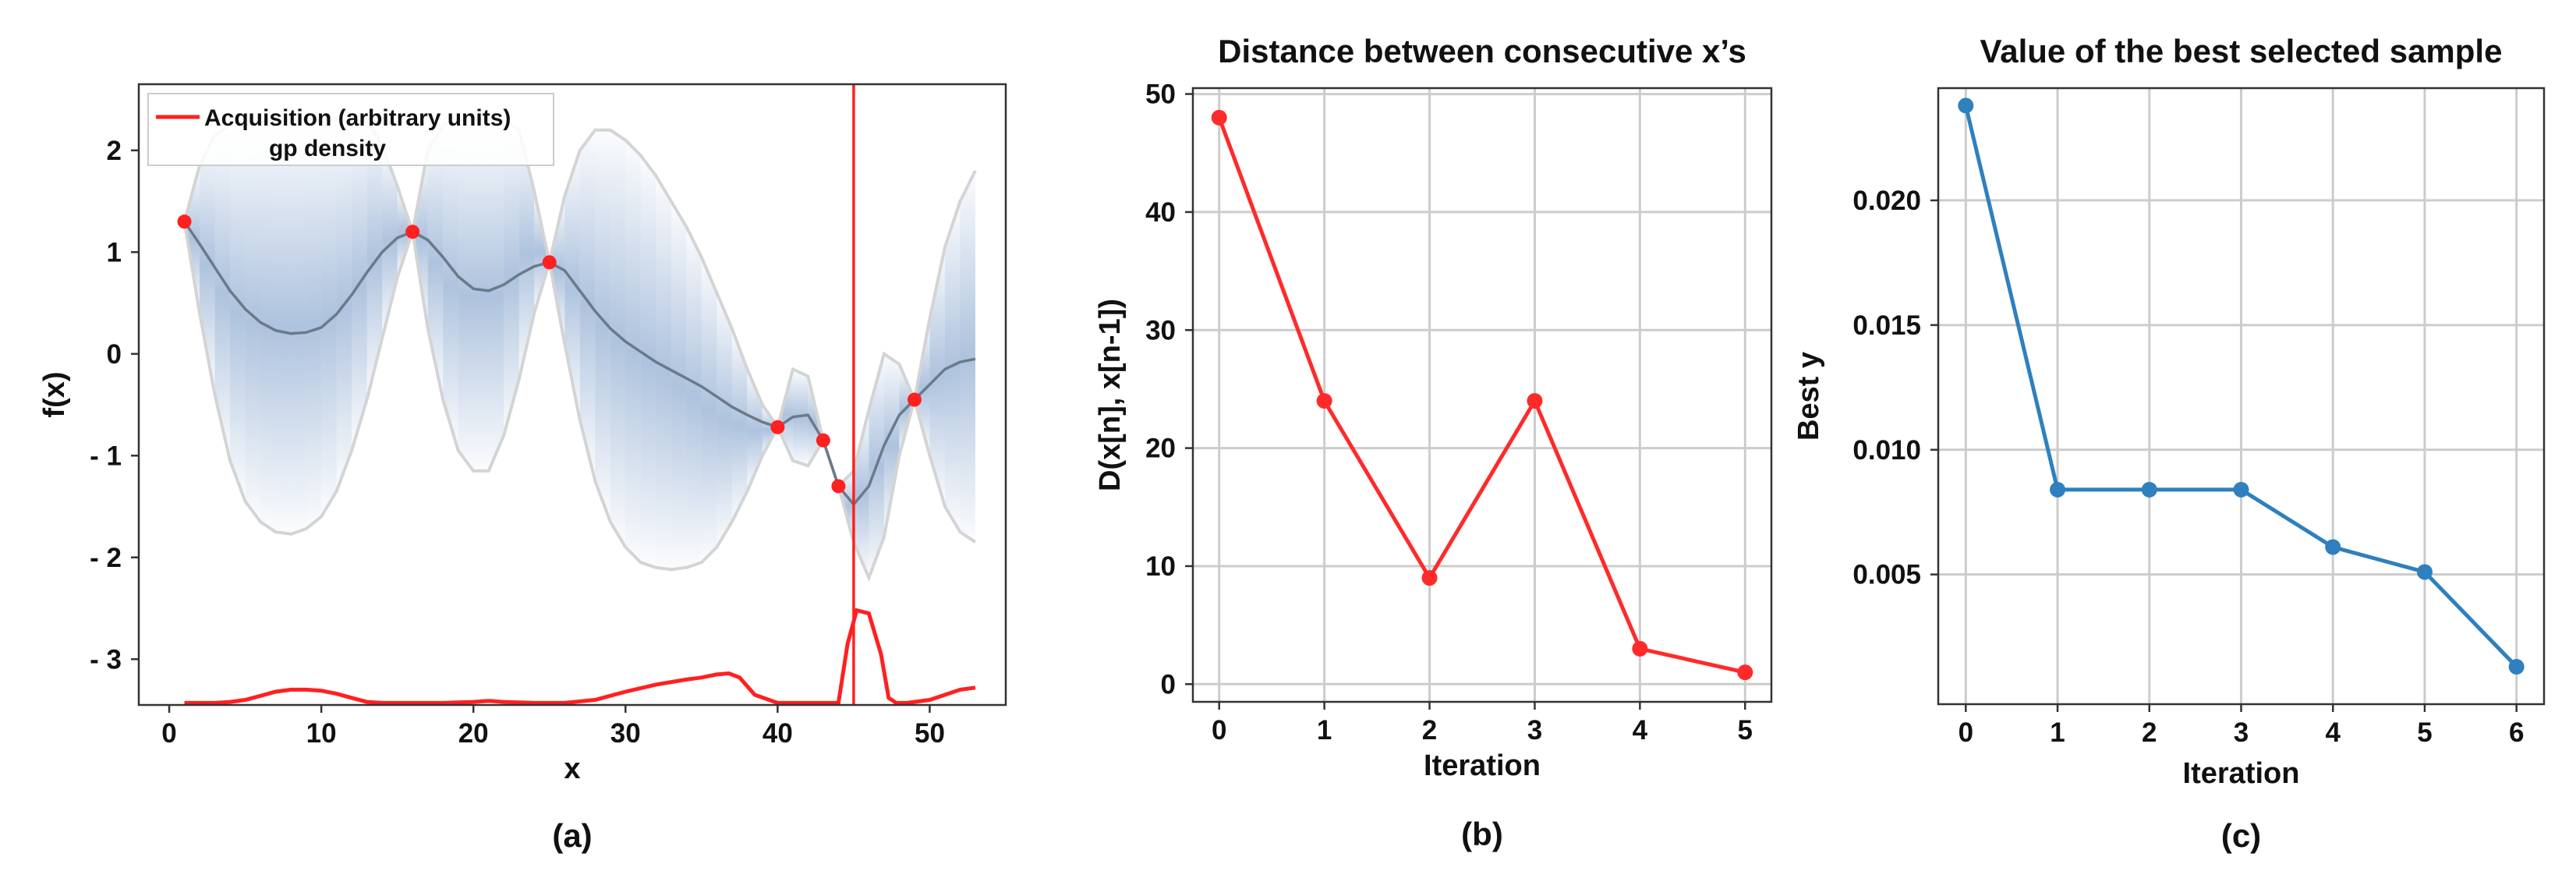 The height and width of the screenshot is (889, 2576). I want to click on y-tick-label: 0.010, so click(1886, 450).